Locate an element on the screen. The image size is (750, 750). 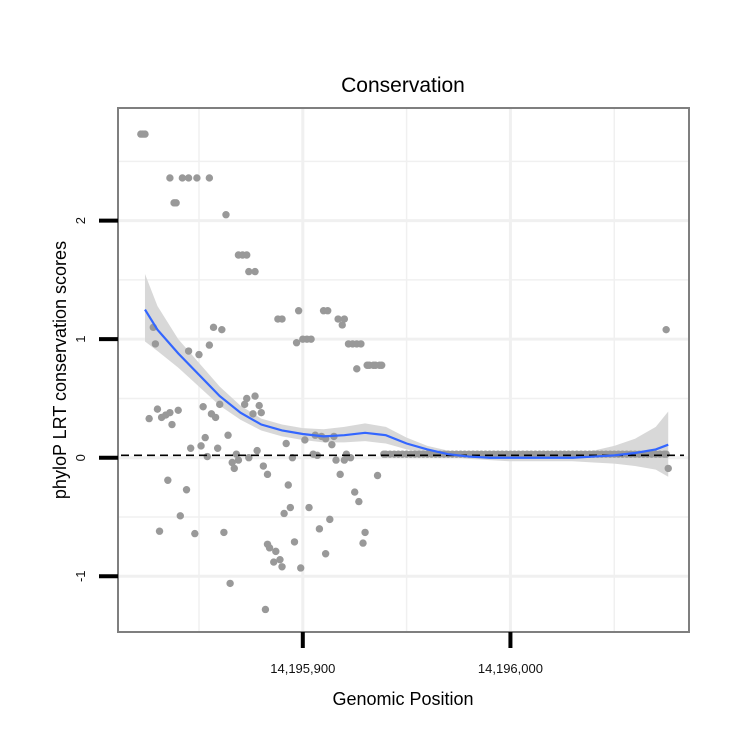
x-tick-label: 14,195,900 is located at coordinates (302, 668).